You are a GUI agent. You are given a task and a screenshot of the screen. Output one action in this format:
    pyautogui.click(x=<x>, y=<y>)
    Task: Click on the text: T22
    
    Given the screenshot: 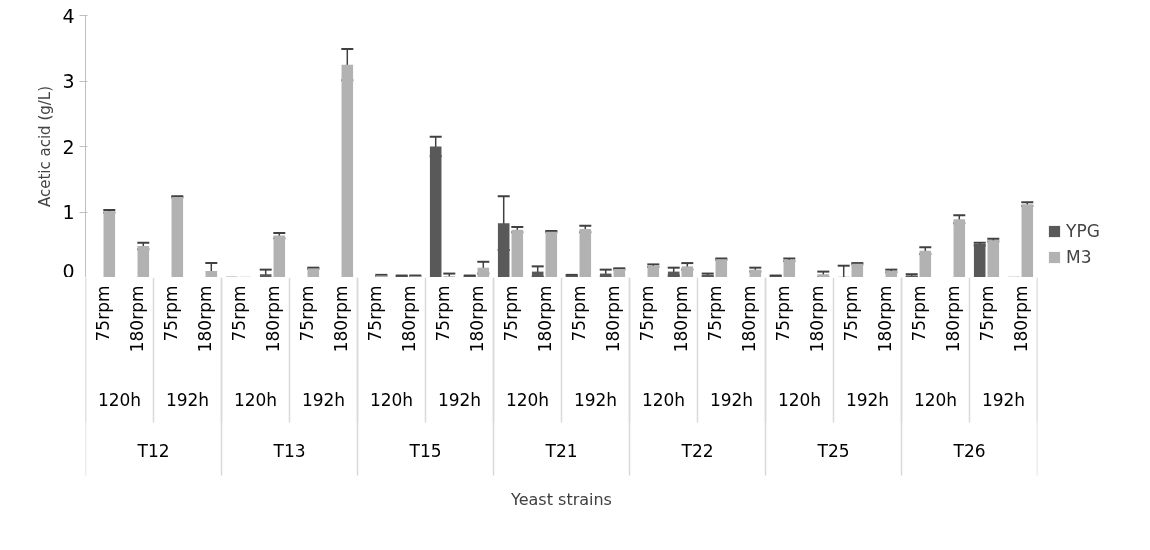 What is the action you would take?
    pyautogui.click(x=697, y=450)
    